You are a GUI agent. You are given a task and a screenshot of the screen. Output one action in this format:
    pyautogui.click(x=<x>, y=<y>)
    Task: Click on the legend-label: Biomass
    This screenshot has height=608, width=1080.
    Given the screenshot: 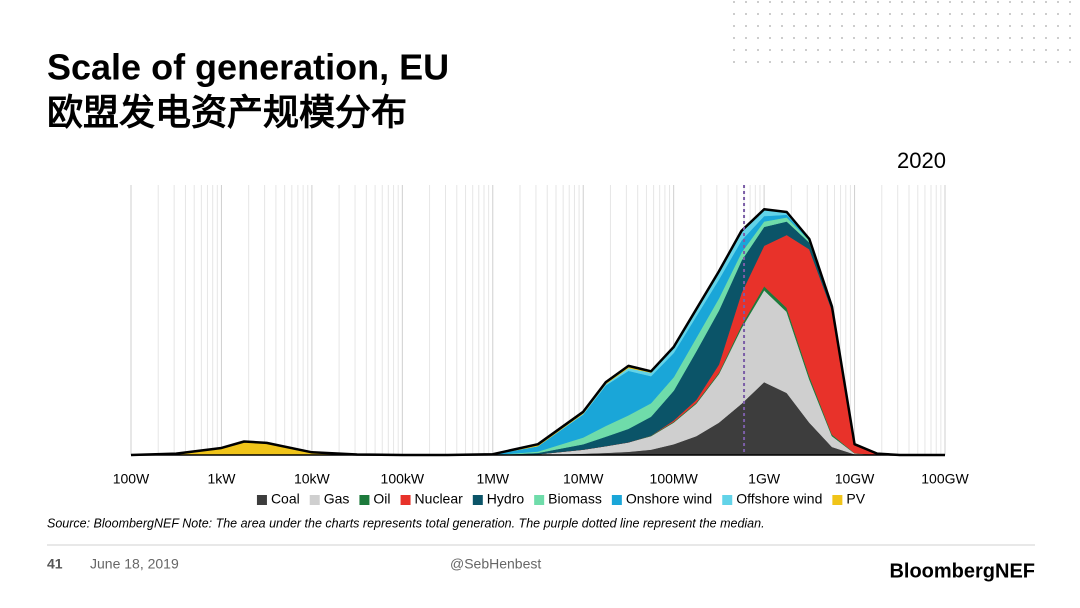 What is the action you would take?
    pyautogui.click(x=575, y=499)
    